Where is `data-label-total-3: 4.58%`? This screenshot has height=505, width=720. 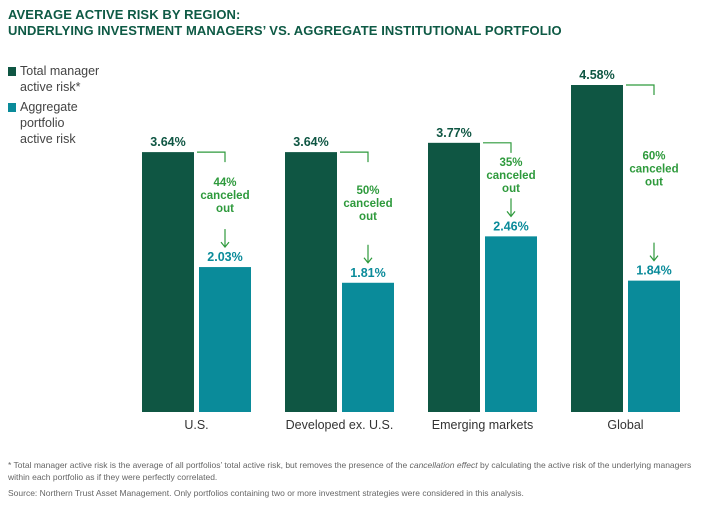
data-label-total-3: 4.58% is located at coordinates (596, 75).